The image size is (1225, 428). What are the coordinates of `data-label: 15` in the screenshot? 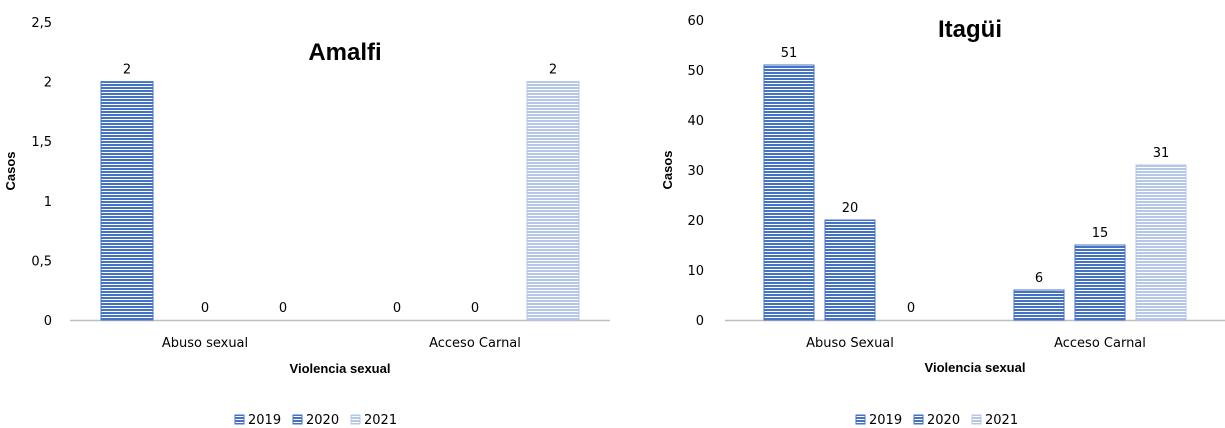 It's located at (1100, 233).